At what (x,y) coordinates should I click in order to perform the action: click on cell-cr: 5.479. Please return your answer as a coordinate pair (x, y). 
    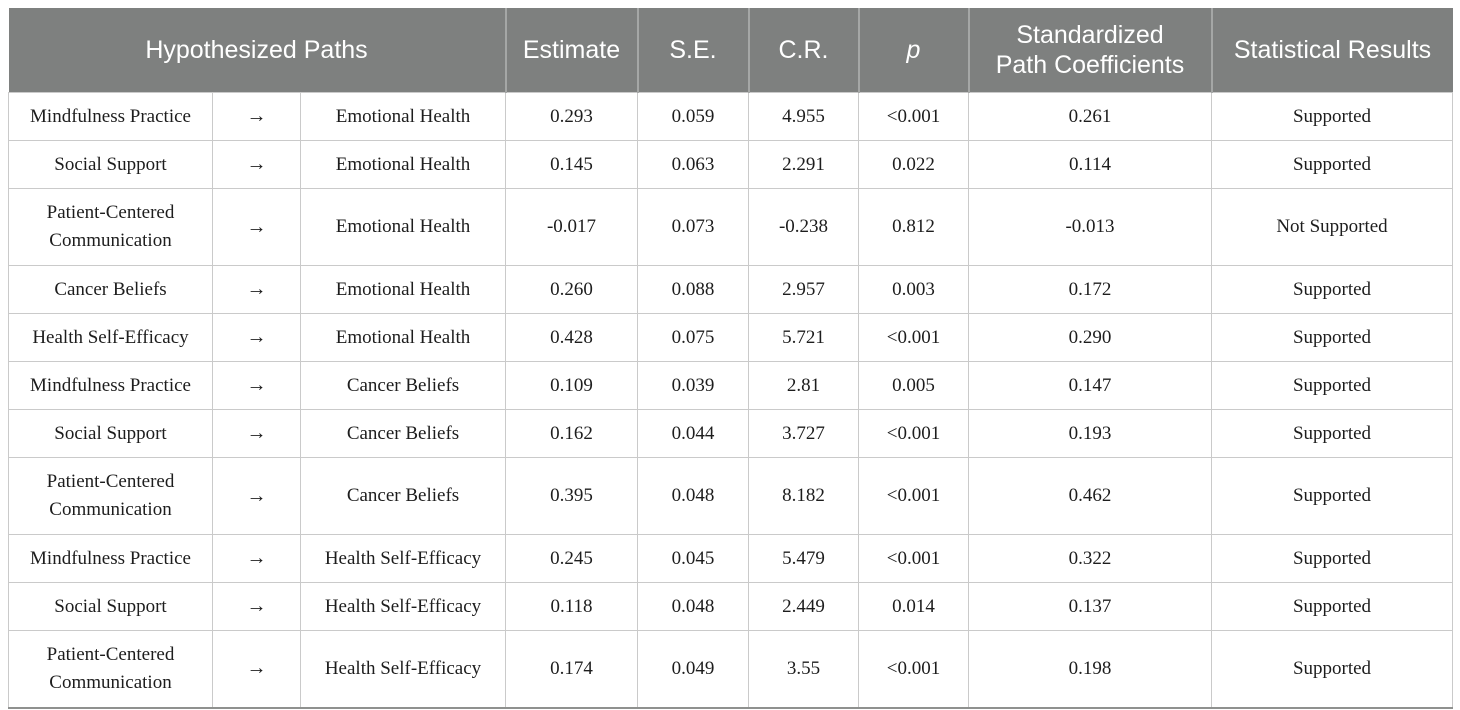
    Looking at the image, I should click on (803, 558).